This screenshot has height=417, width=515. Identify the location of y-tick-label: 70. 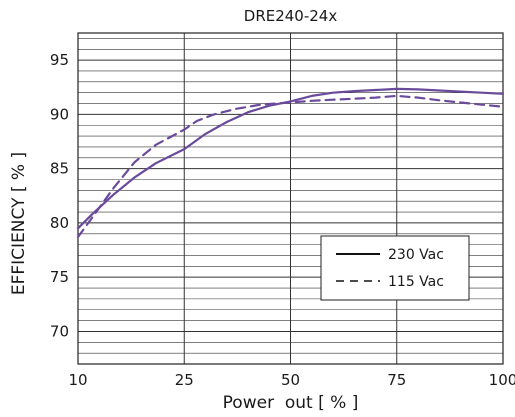
(59, 331).